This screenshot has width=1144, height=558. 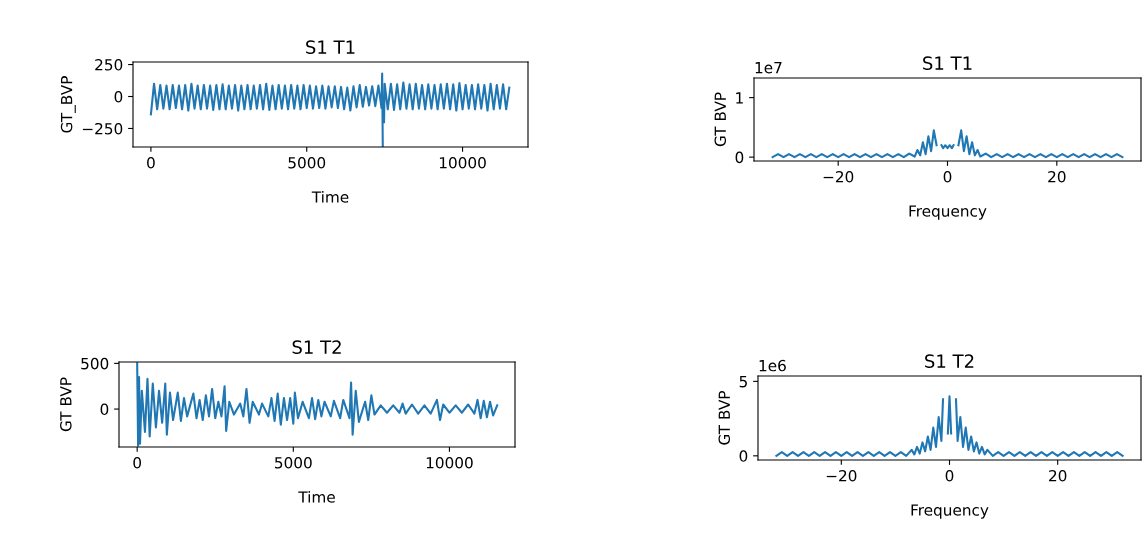 What do you see at coordinates (772, 365) in the screenshot?
I see `text: 1e6` at bounding box center [772, 365].